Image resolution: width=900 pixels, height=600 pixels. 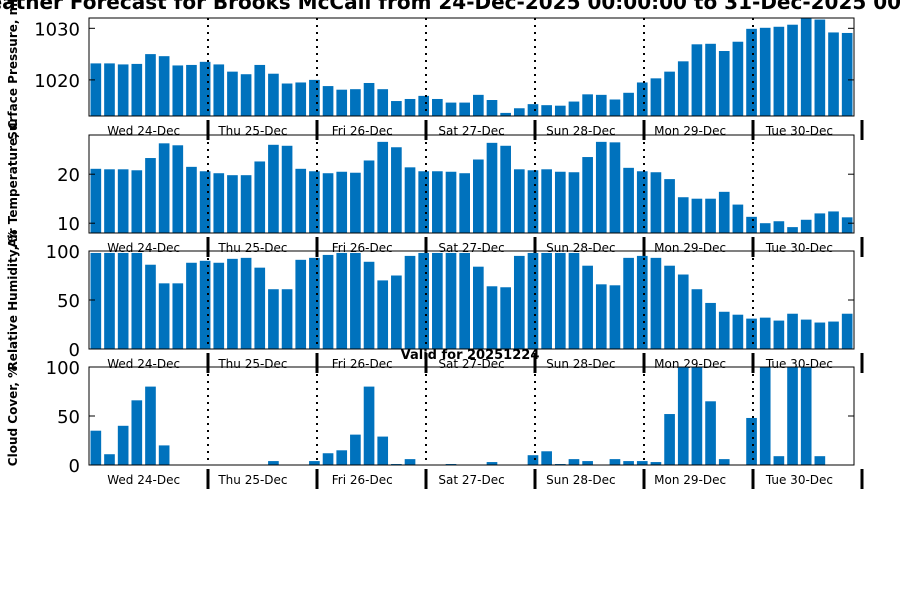 What do you see at coordinates (471, 67) in the screenshot?
I see `plot-frame` at bounding box center [471, 67].